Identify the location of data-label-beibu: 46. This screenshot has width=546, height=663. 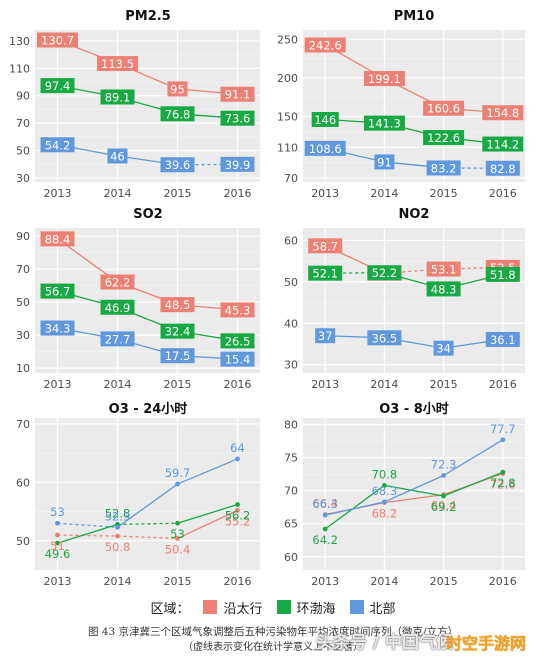
(117, 156).